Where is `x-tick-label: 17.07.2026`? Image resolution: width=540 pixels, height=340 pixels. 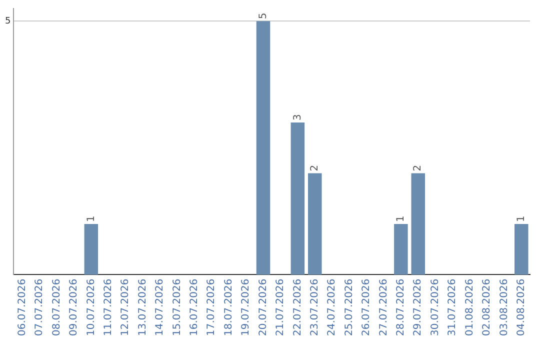 x-tick-label: 17.07.2026 is located at coordinates (212, 307).